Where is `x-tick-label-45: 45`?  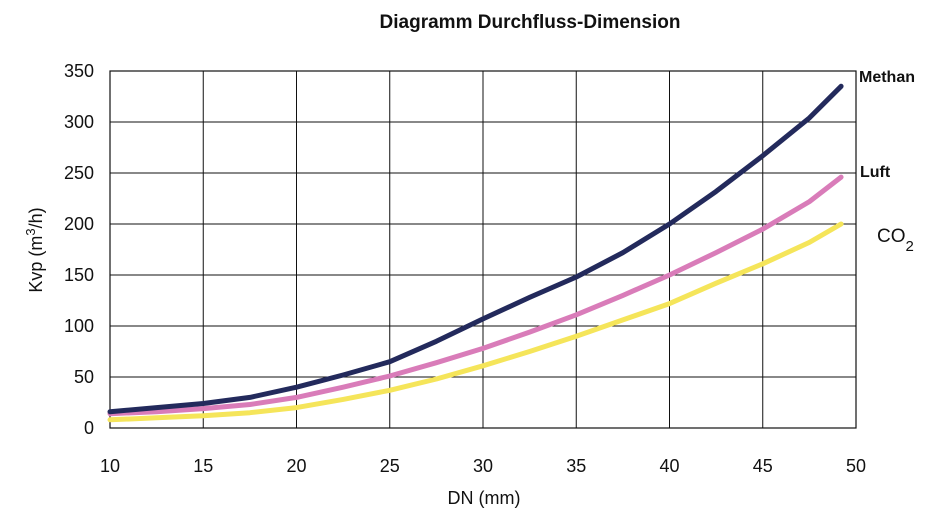
x-tick-label-45: 45 is located at coordinates (763, 466).